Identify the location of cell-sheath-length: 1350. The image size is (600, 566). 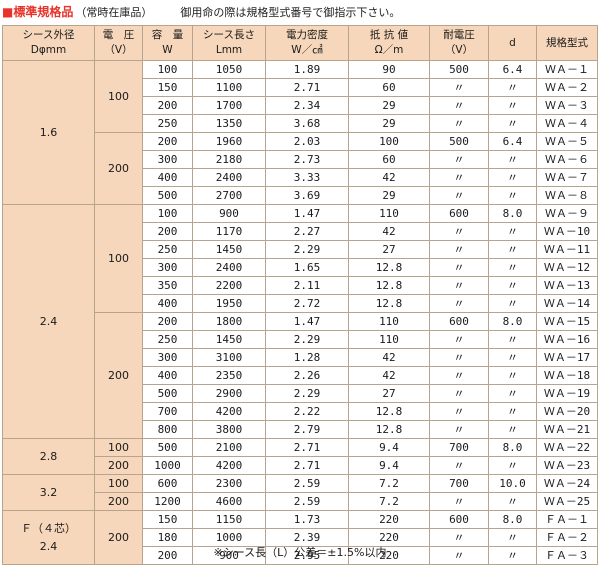
(229, 123).